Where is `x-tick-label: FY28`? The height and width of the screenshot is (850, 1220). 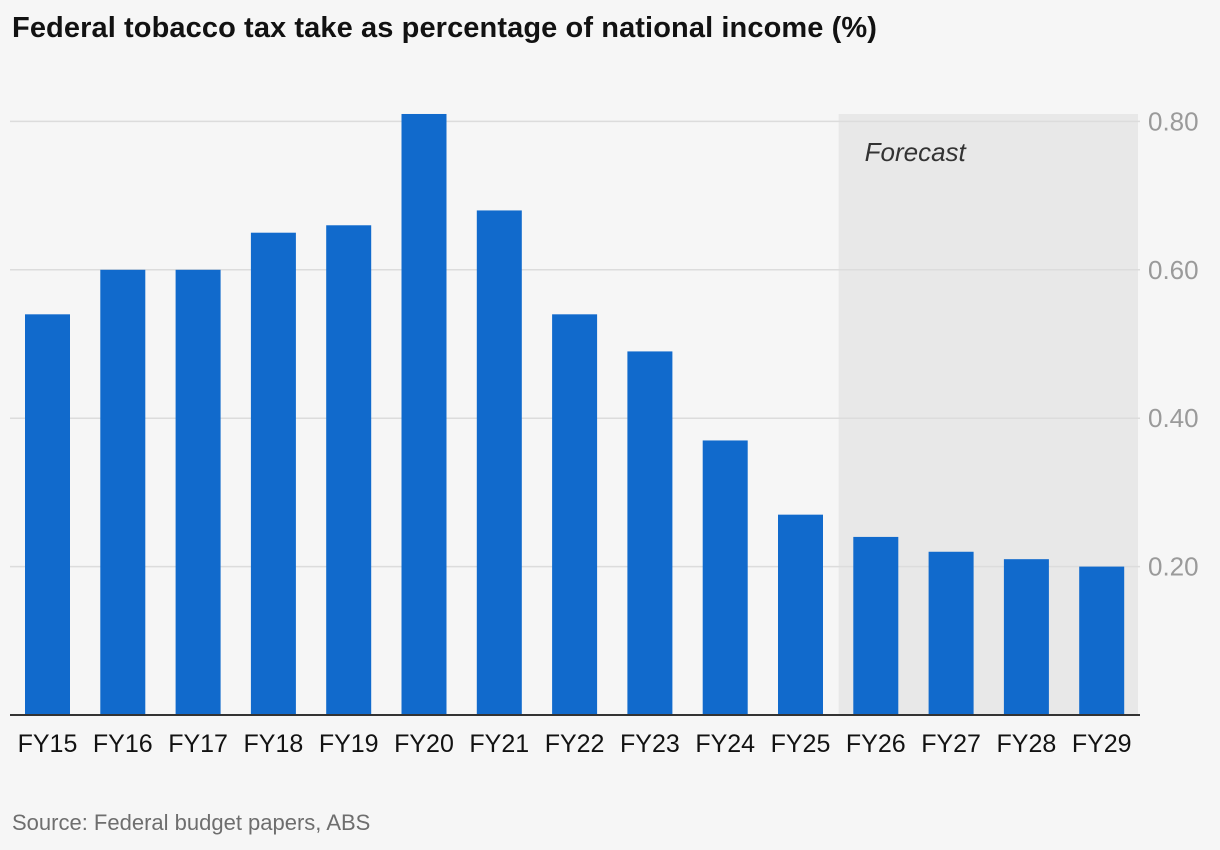 x-tick-label: FY28 is located at coordinates (1027, 744).